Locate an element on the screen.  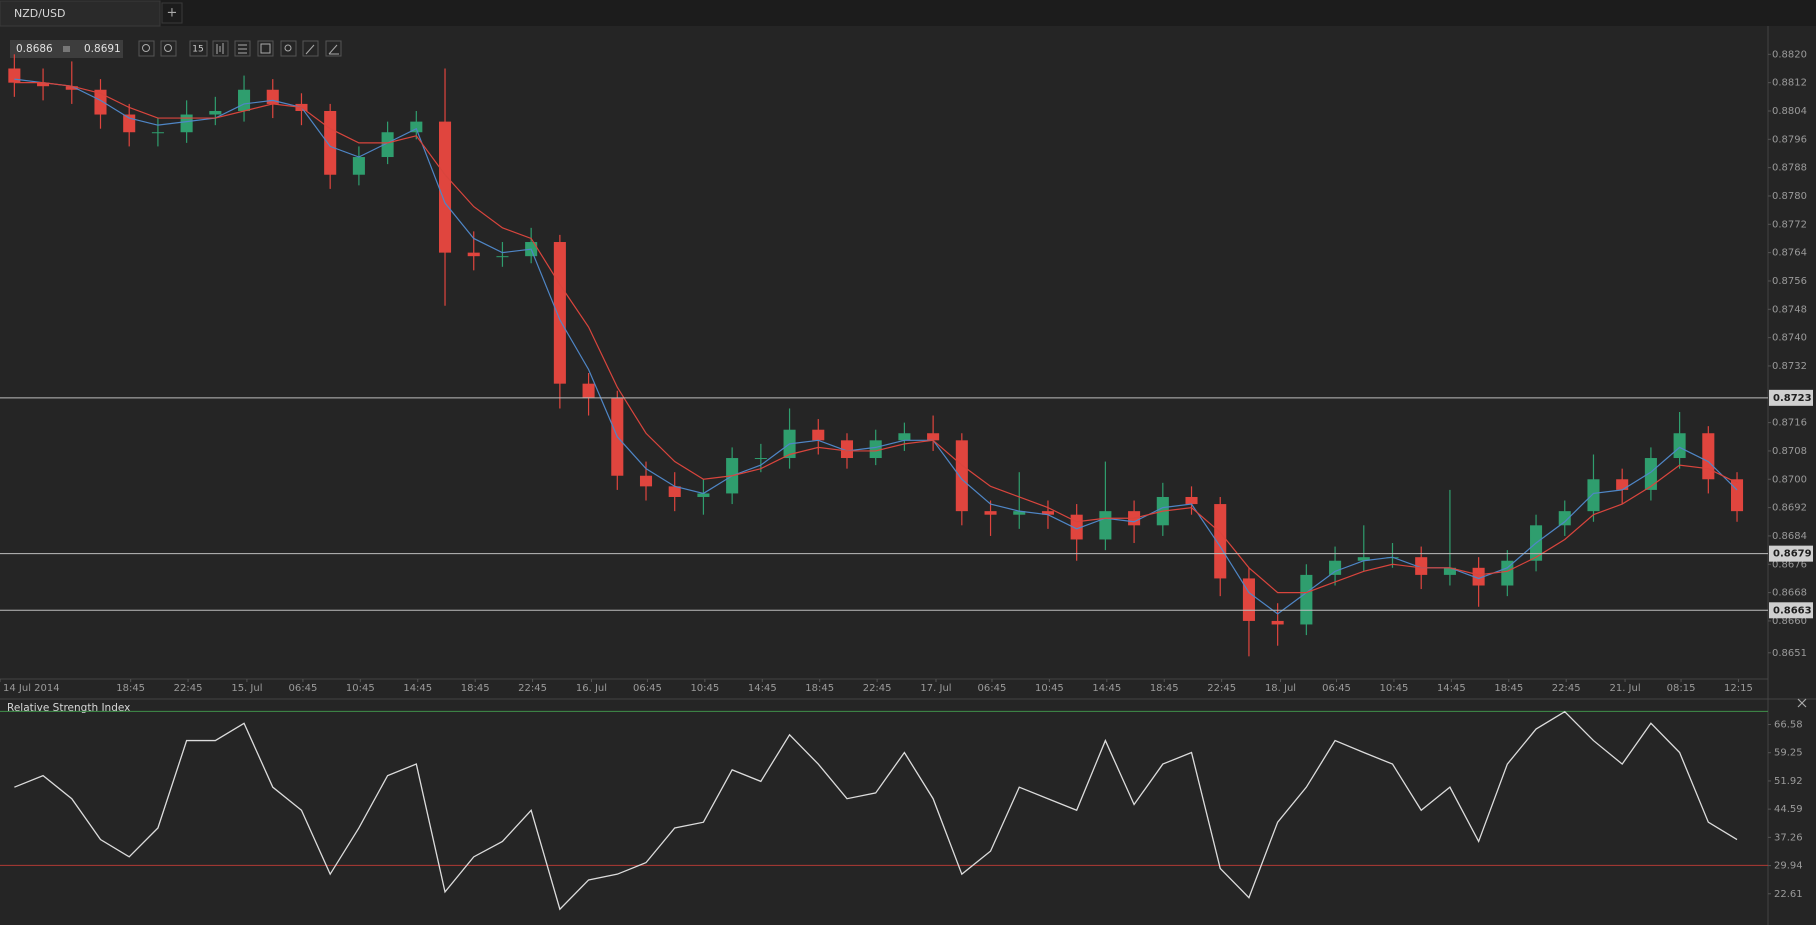
drawing-icon is located at coordinates (310, 49).